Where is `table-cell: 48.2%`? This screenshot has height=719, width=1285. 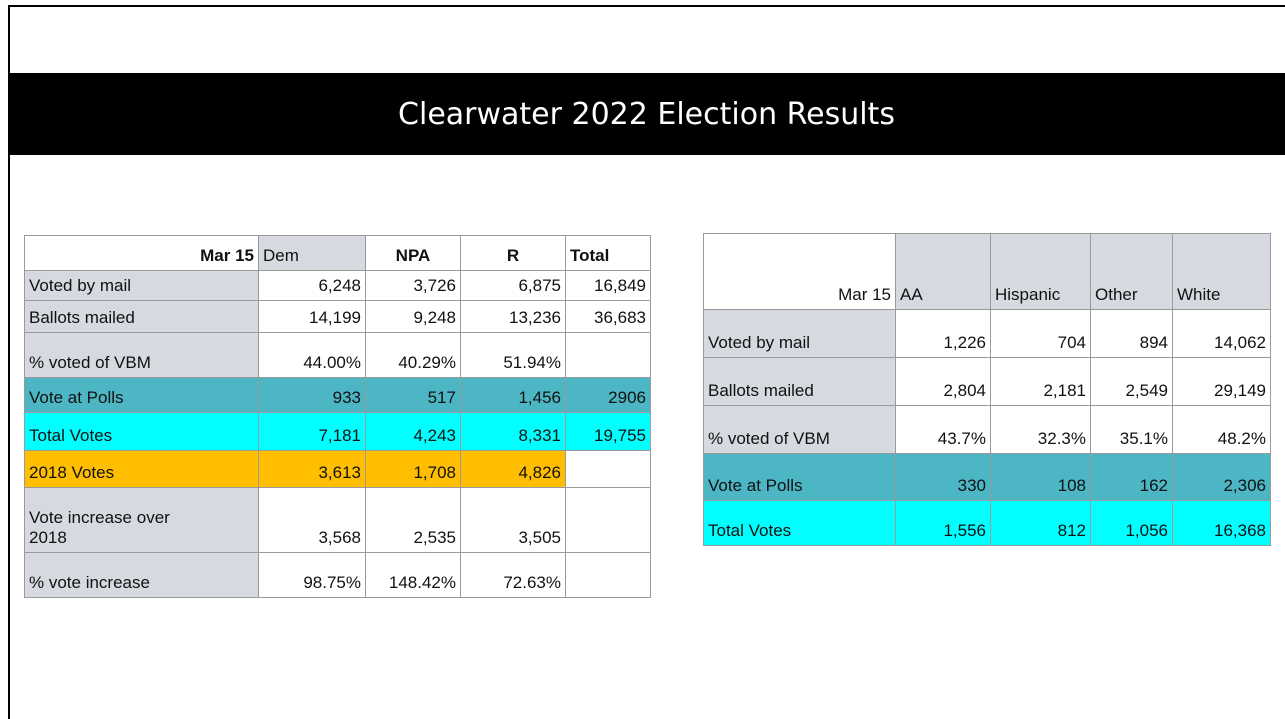
table-cell: 48.2% is located at coordinates (1221, 429).